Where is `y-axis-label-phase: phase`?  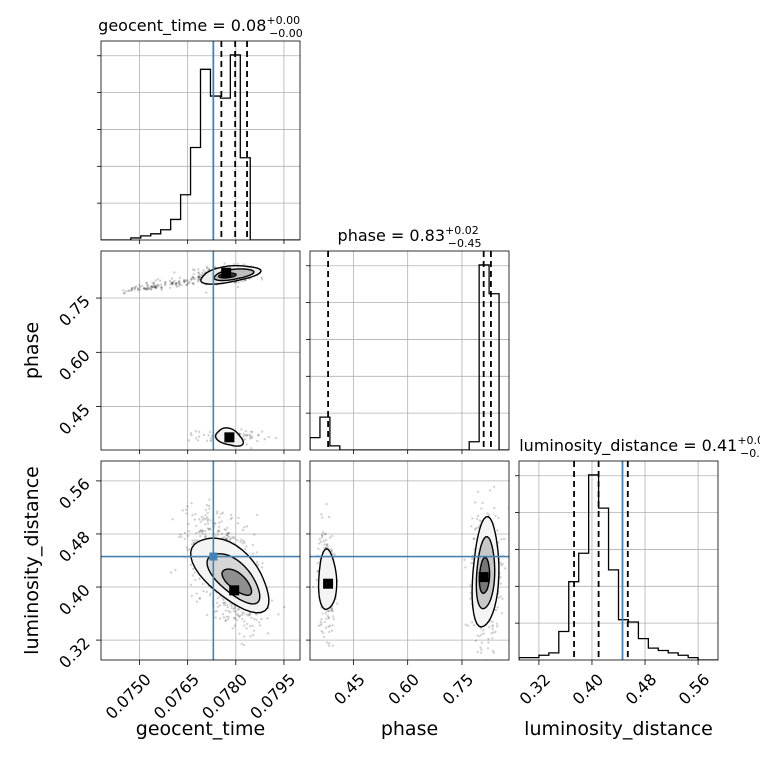 y-axis-label-phase: phase is located at coordinates (32, 350).